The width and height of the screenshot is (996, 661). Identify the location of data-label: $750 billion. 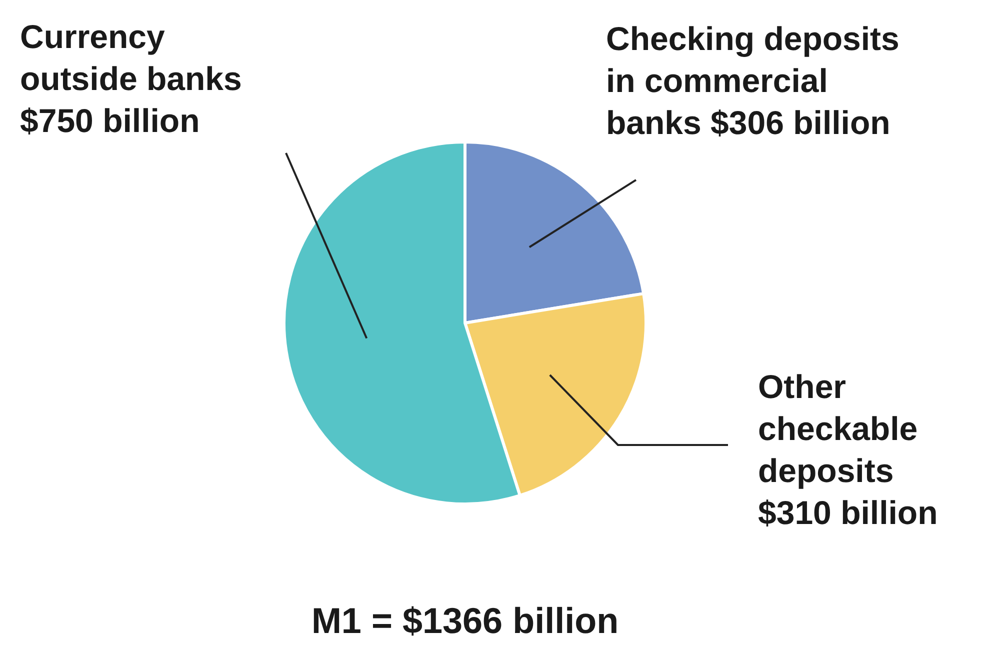
(110, 120).